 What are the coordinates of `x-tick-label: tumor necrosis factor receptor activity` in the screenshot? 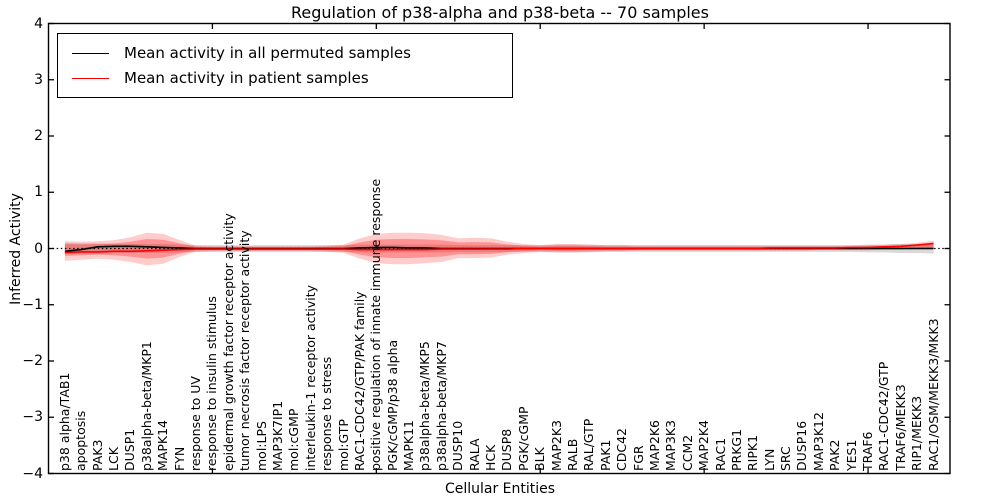 It's located at (245, 350).